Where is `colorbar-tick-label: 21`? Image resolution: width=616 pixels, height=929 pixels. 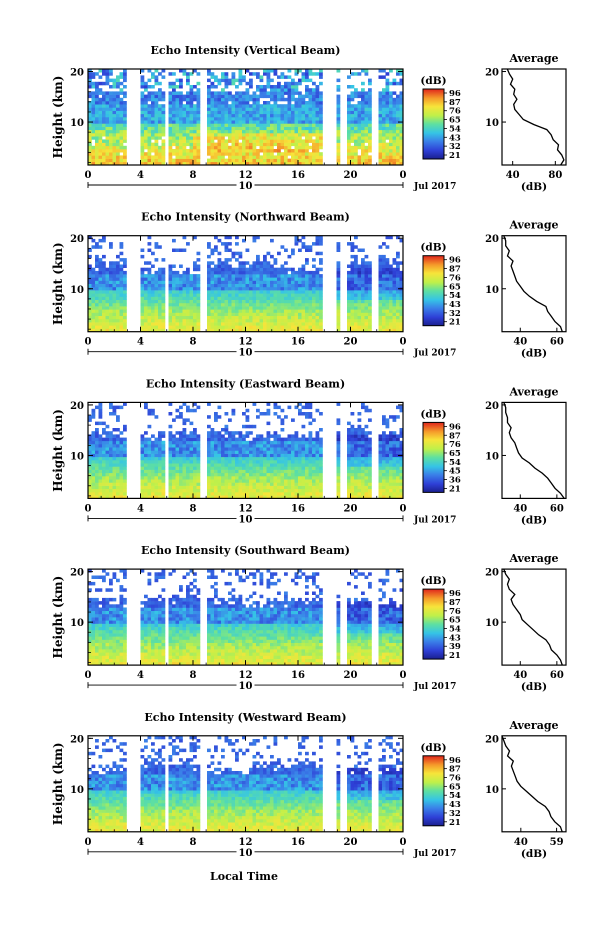 colorbar-tick-label: 21 is located at coordinates (455, 156).